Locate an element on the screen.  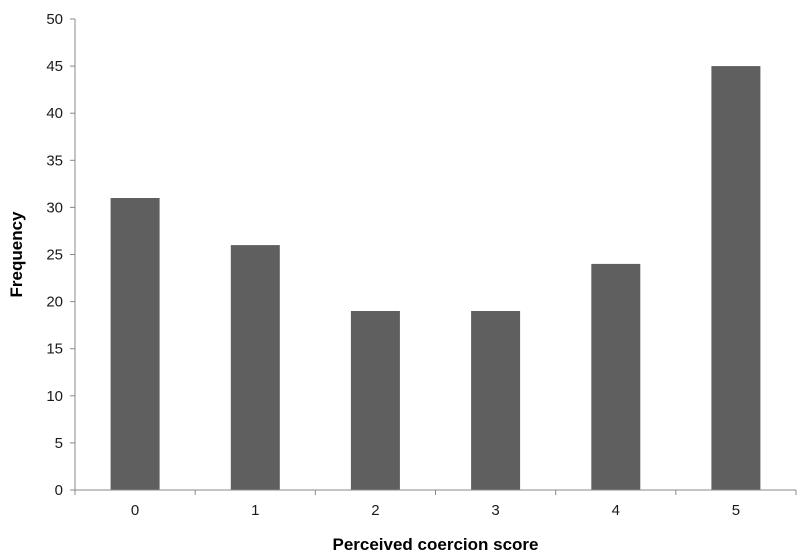
x-tick-label-0: 0 is located at coordinates (135, 510).